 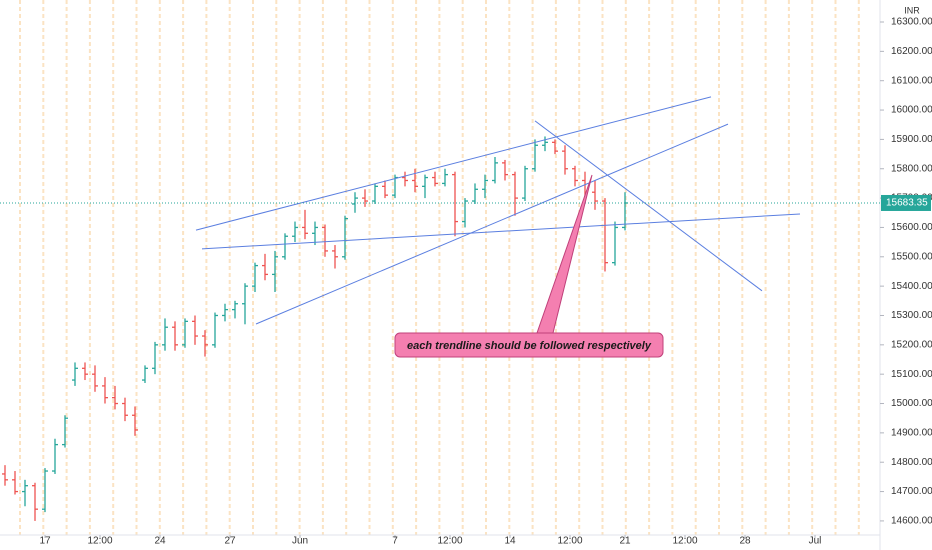 What do you see at coordinates (912, 10) in the screenshot?
I see `currency-label: INR` at bounding box center [912, 10].